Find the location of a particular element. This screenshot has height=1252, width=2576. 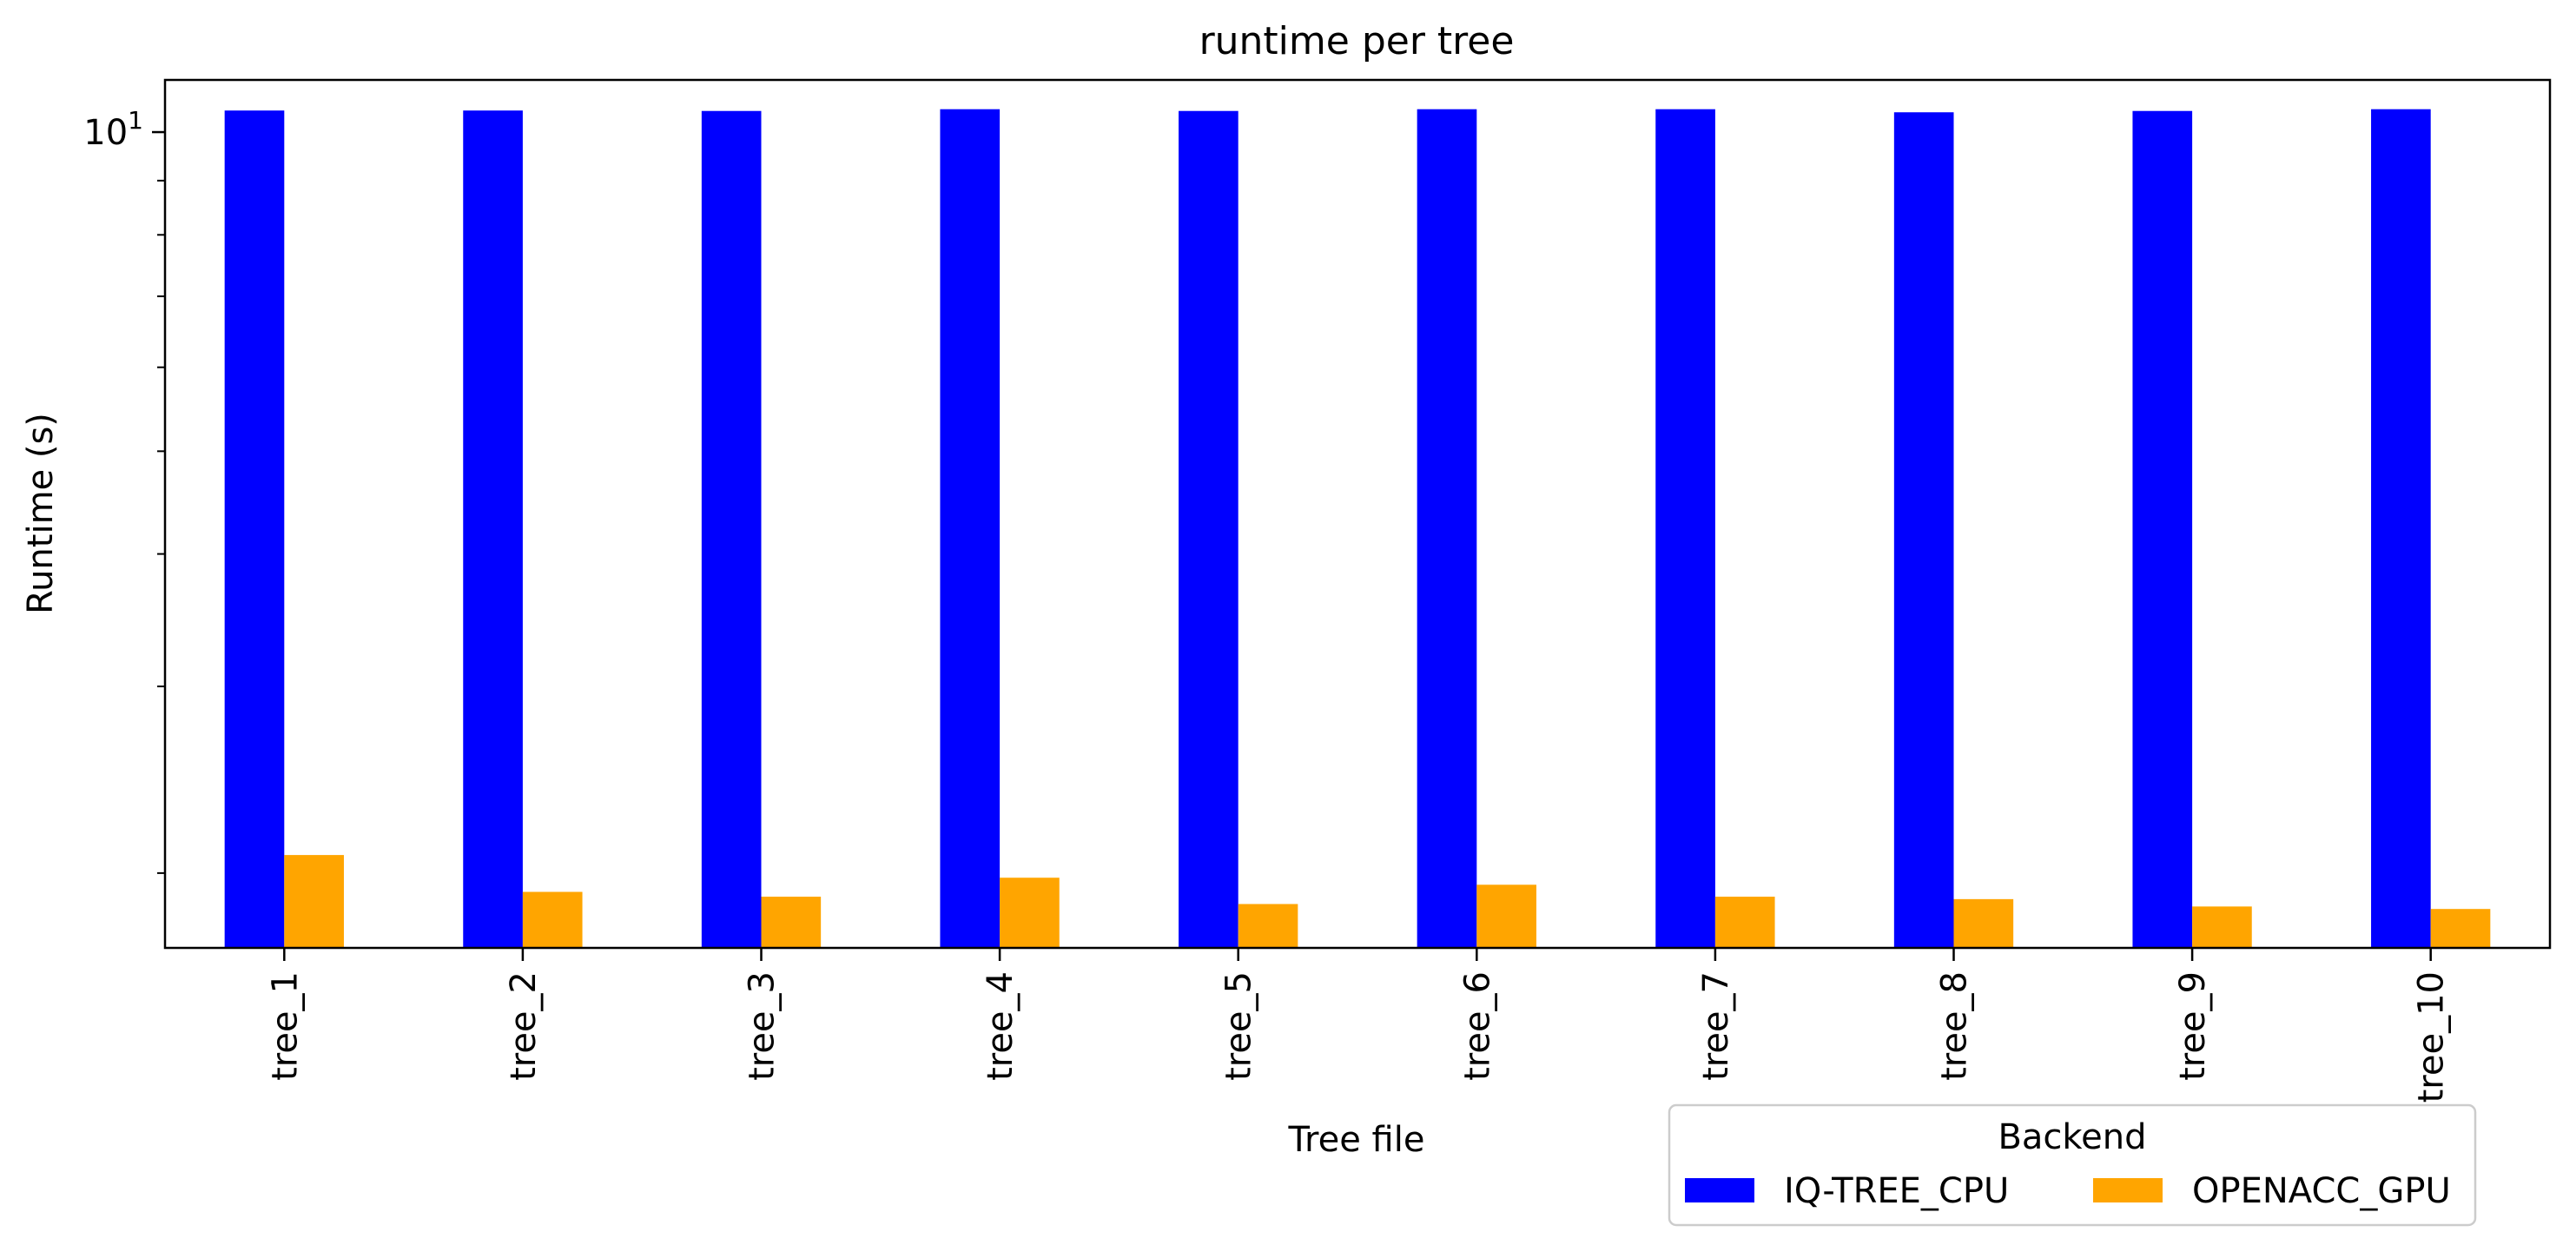

x-tick-label-tree-6: tree_6 is located at coordinates (1477, 1026).